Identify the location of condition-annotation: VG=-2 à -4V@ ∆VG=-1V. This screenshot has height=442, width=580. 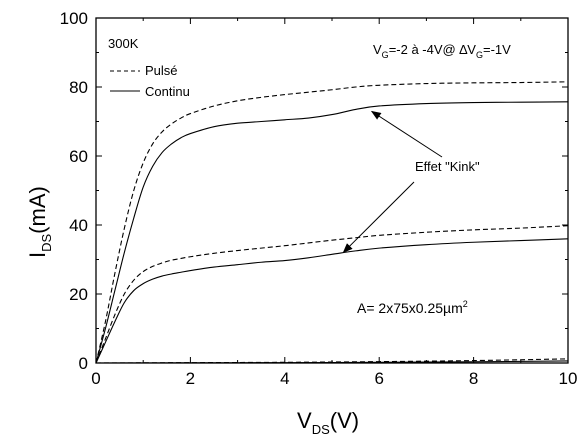
(442, 51).